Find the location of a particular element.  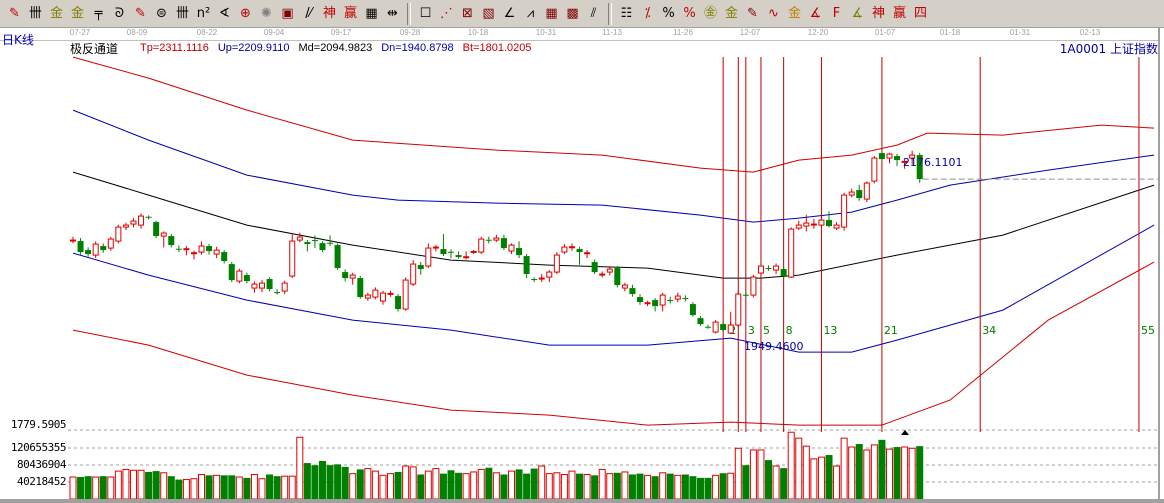

list-icon: ☷ is located at coordinates (626, 13).